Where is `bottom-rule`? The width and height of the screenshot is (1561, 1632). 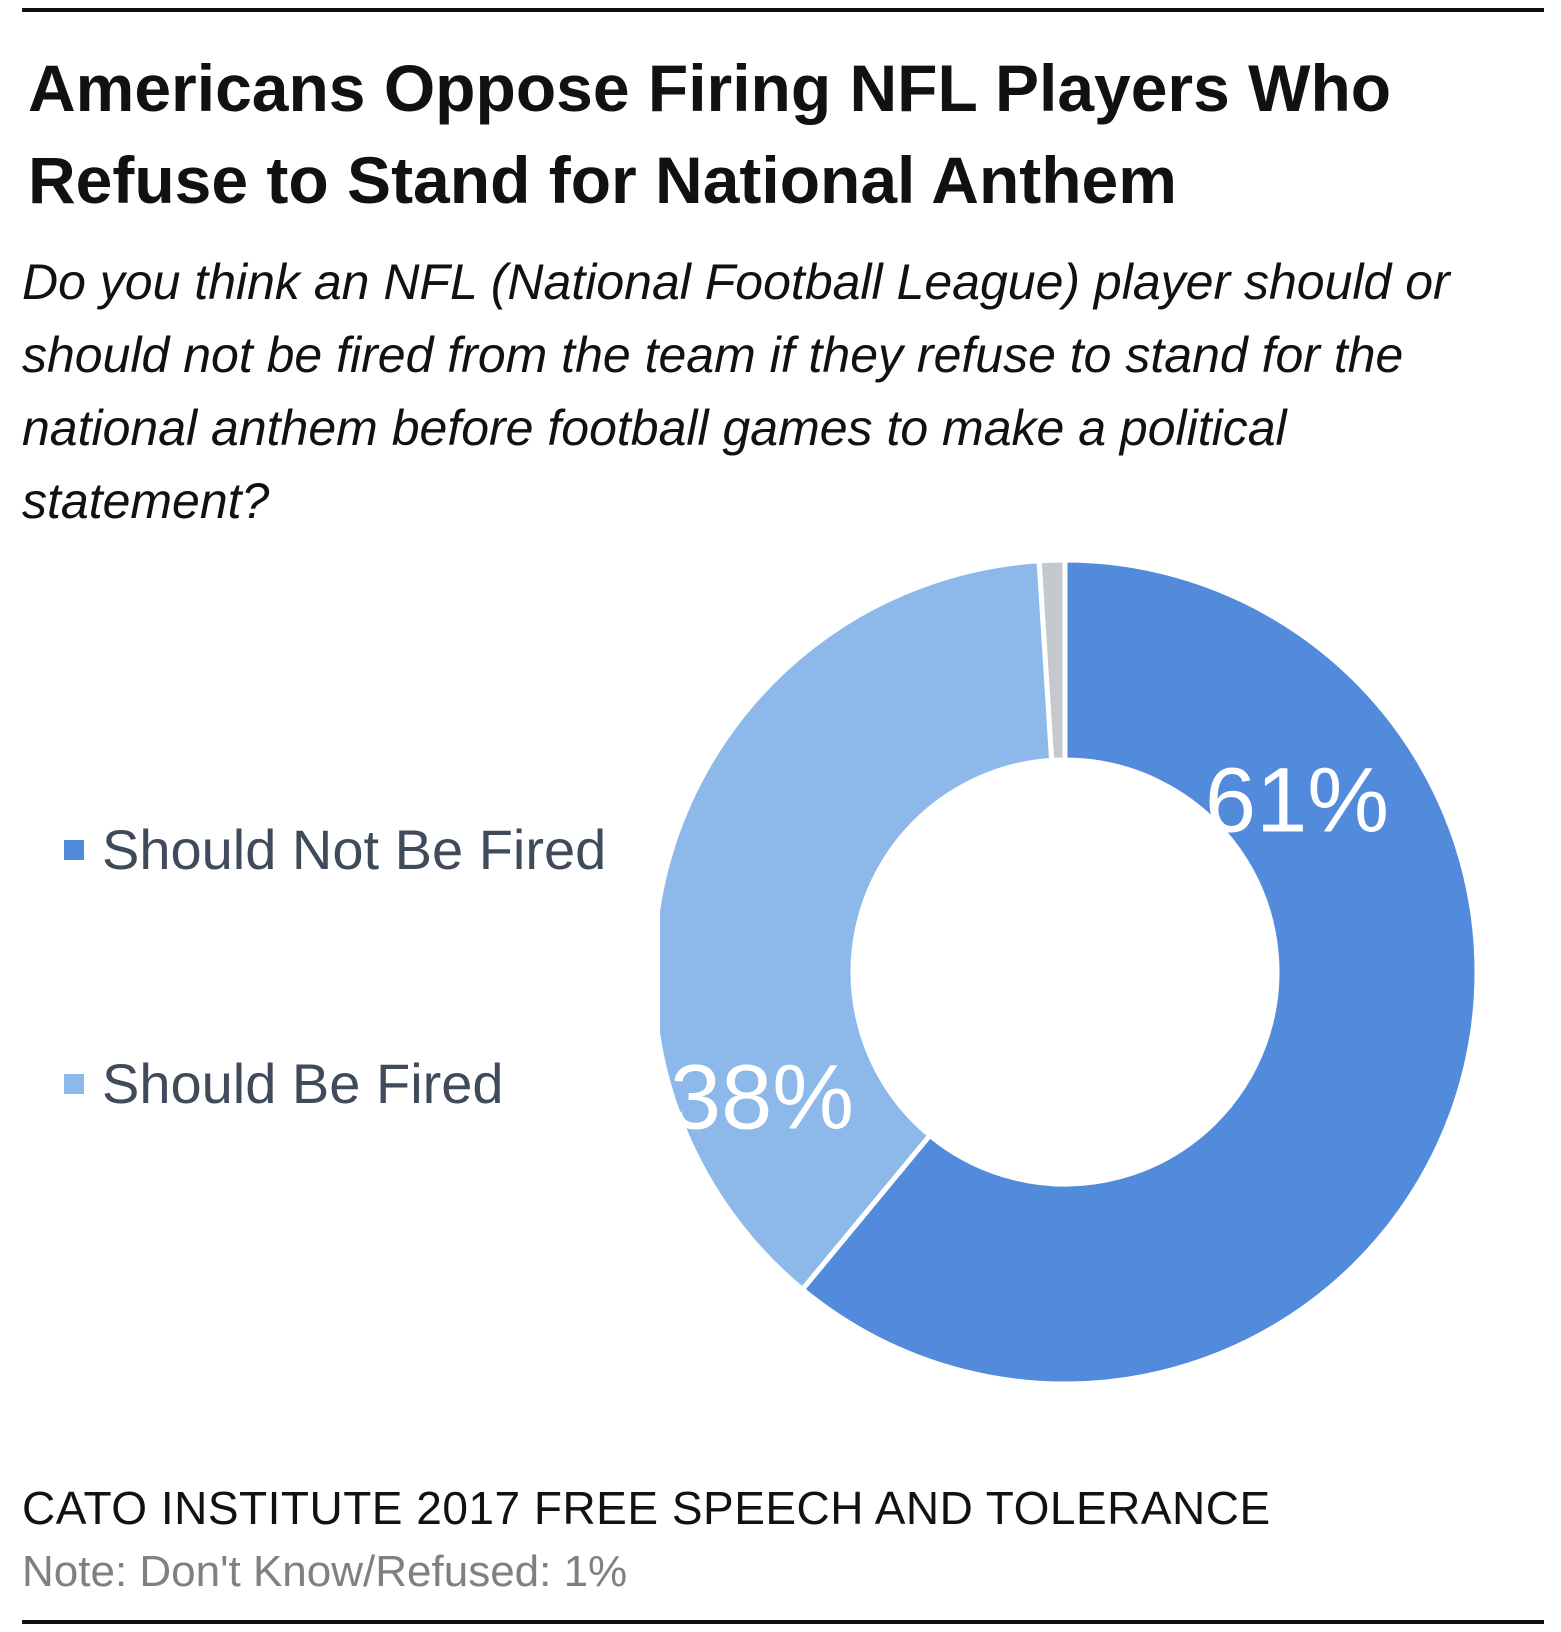 bottom-rule is located at coordinates (783, 1622).